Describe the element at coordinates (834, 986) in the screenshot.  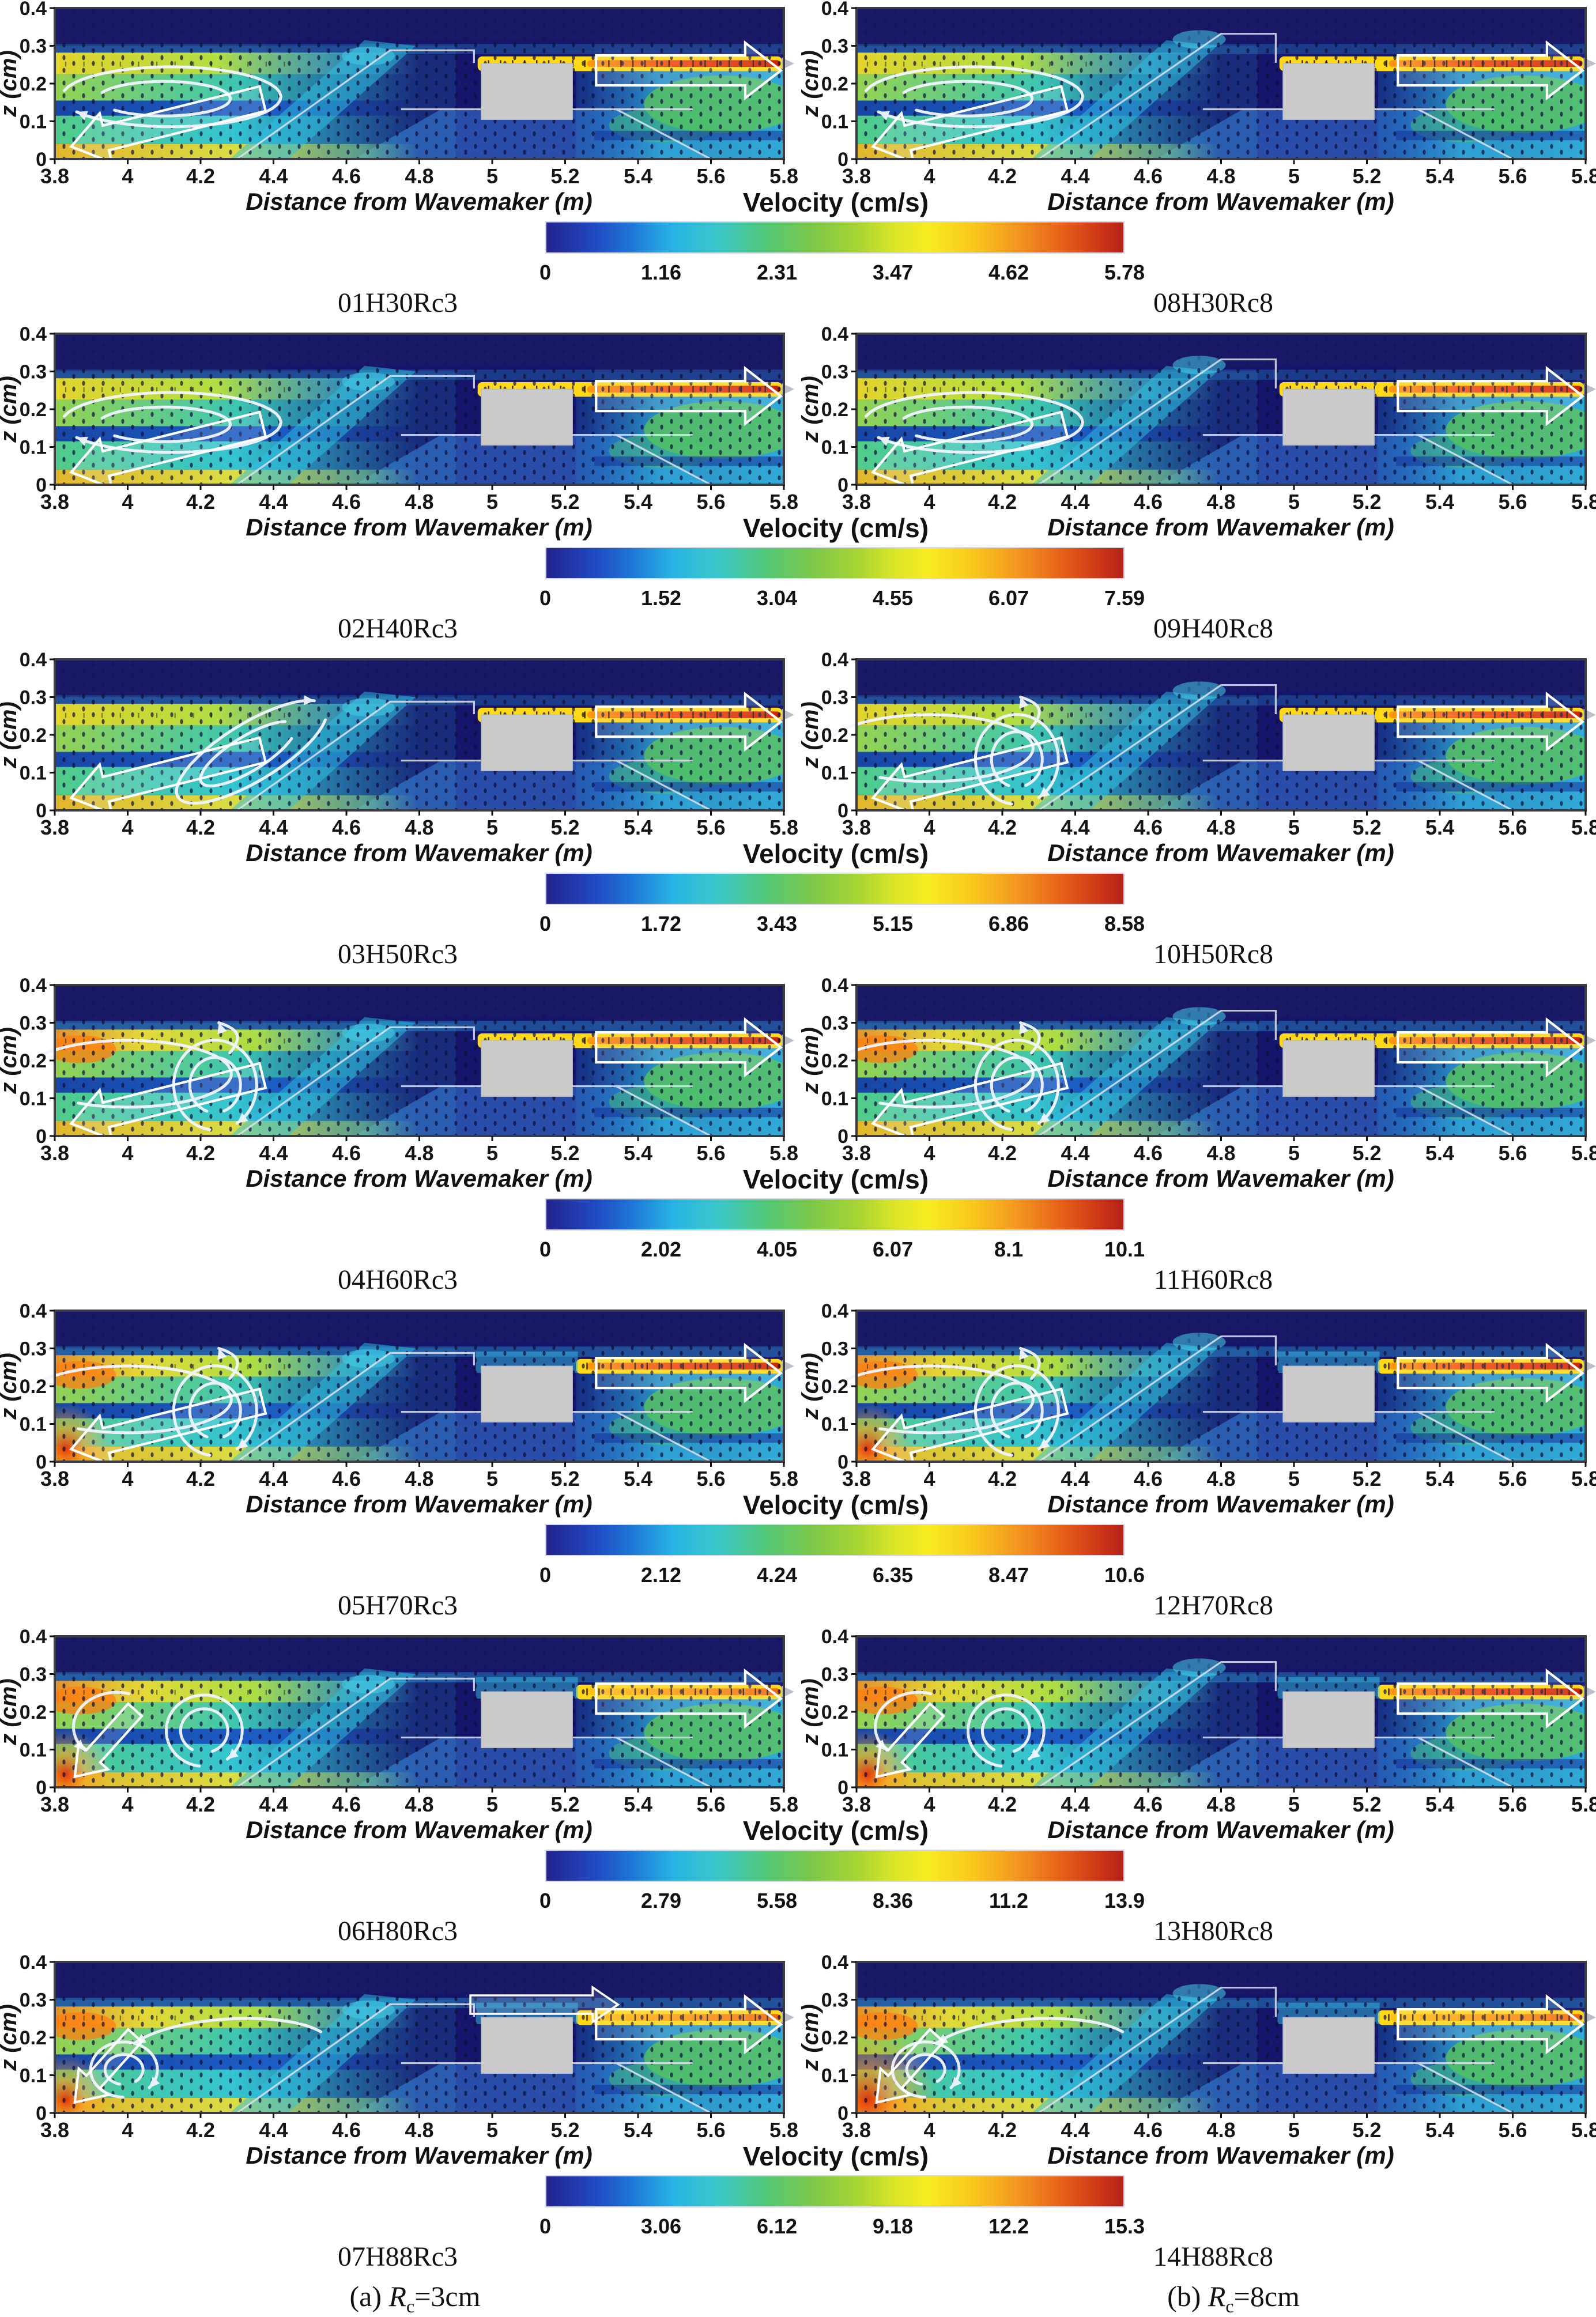
I see `y-tick-label: 0.4` at that location.